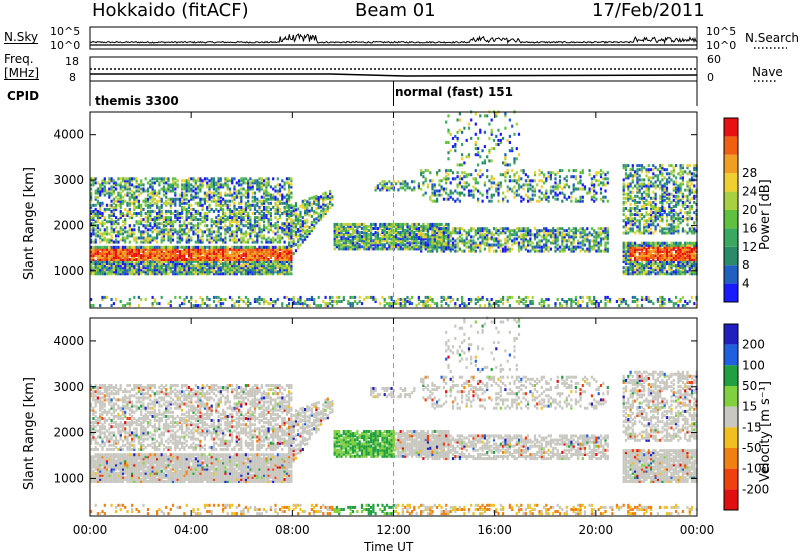 The image size is (800, 554). I want to click on freq-tick-top: 18, so click(72, 61).